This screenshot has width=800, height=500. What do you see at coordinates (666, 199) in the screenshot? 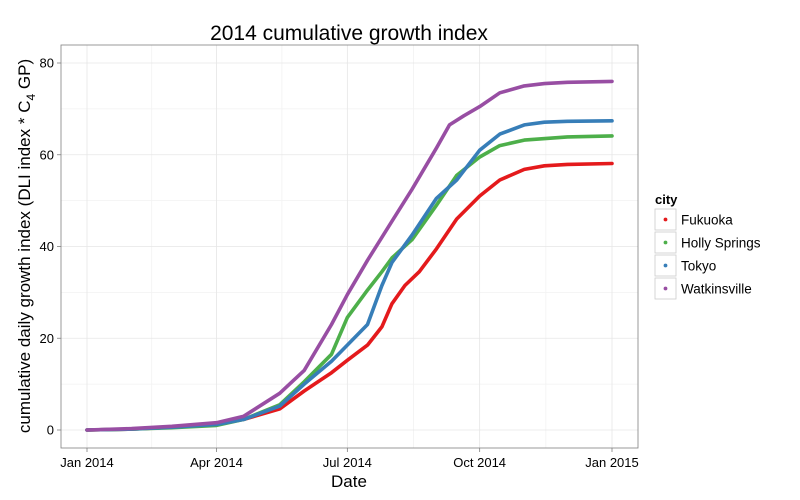
I see `legend-title: city` at bounding box center [666, 199].